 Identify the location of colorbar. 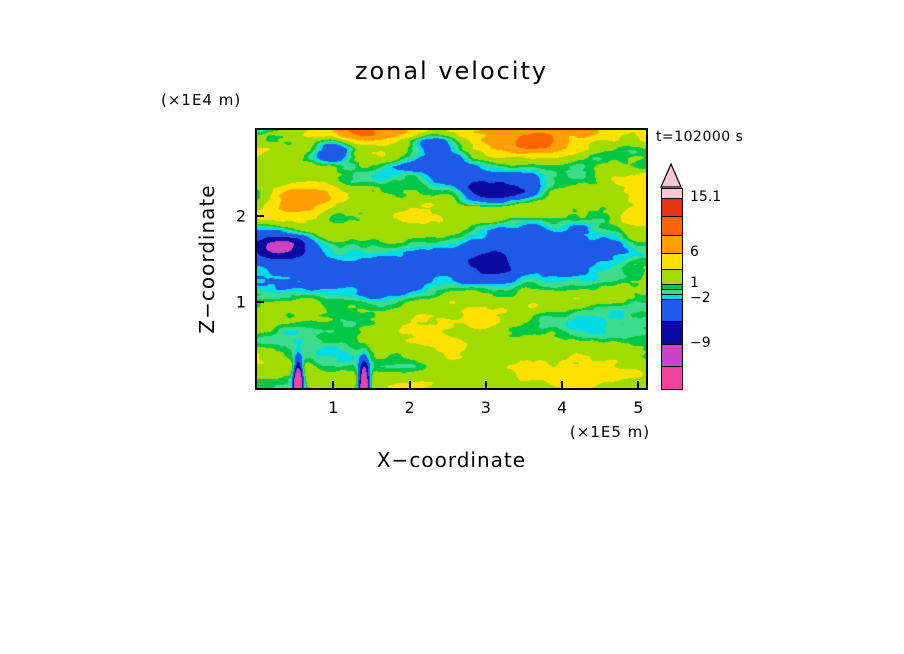
(672, 289).